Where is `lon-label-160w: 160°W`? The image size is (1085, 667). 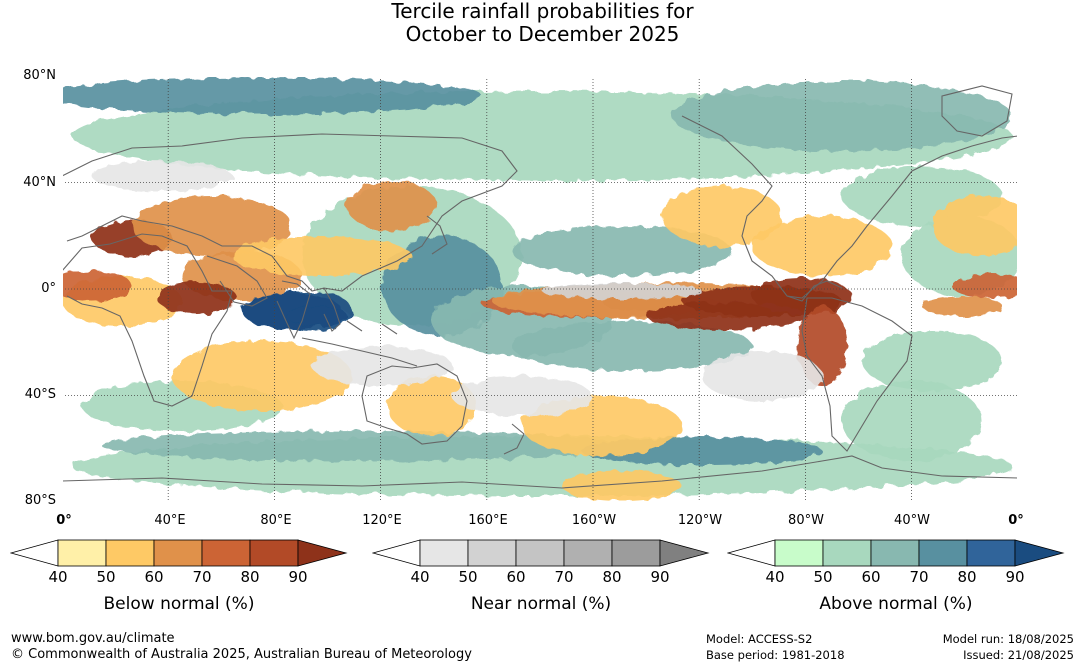 lon-label-160w: 160°W is located at coordinates (594, 520).